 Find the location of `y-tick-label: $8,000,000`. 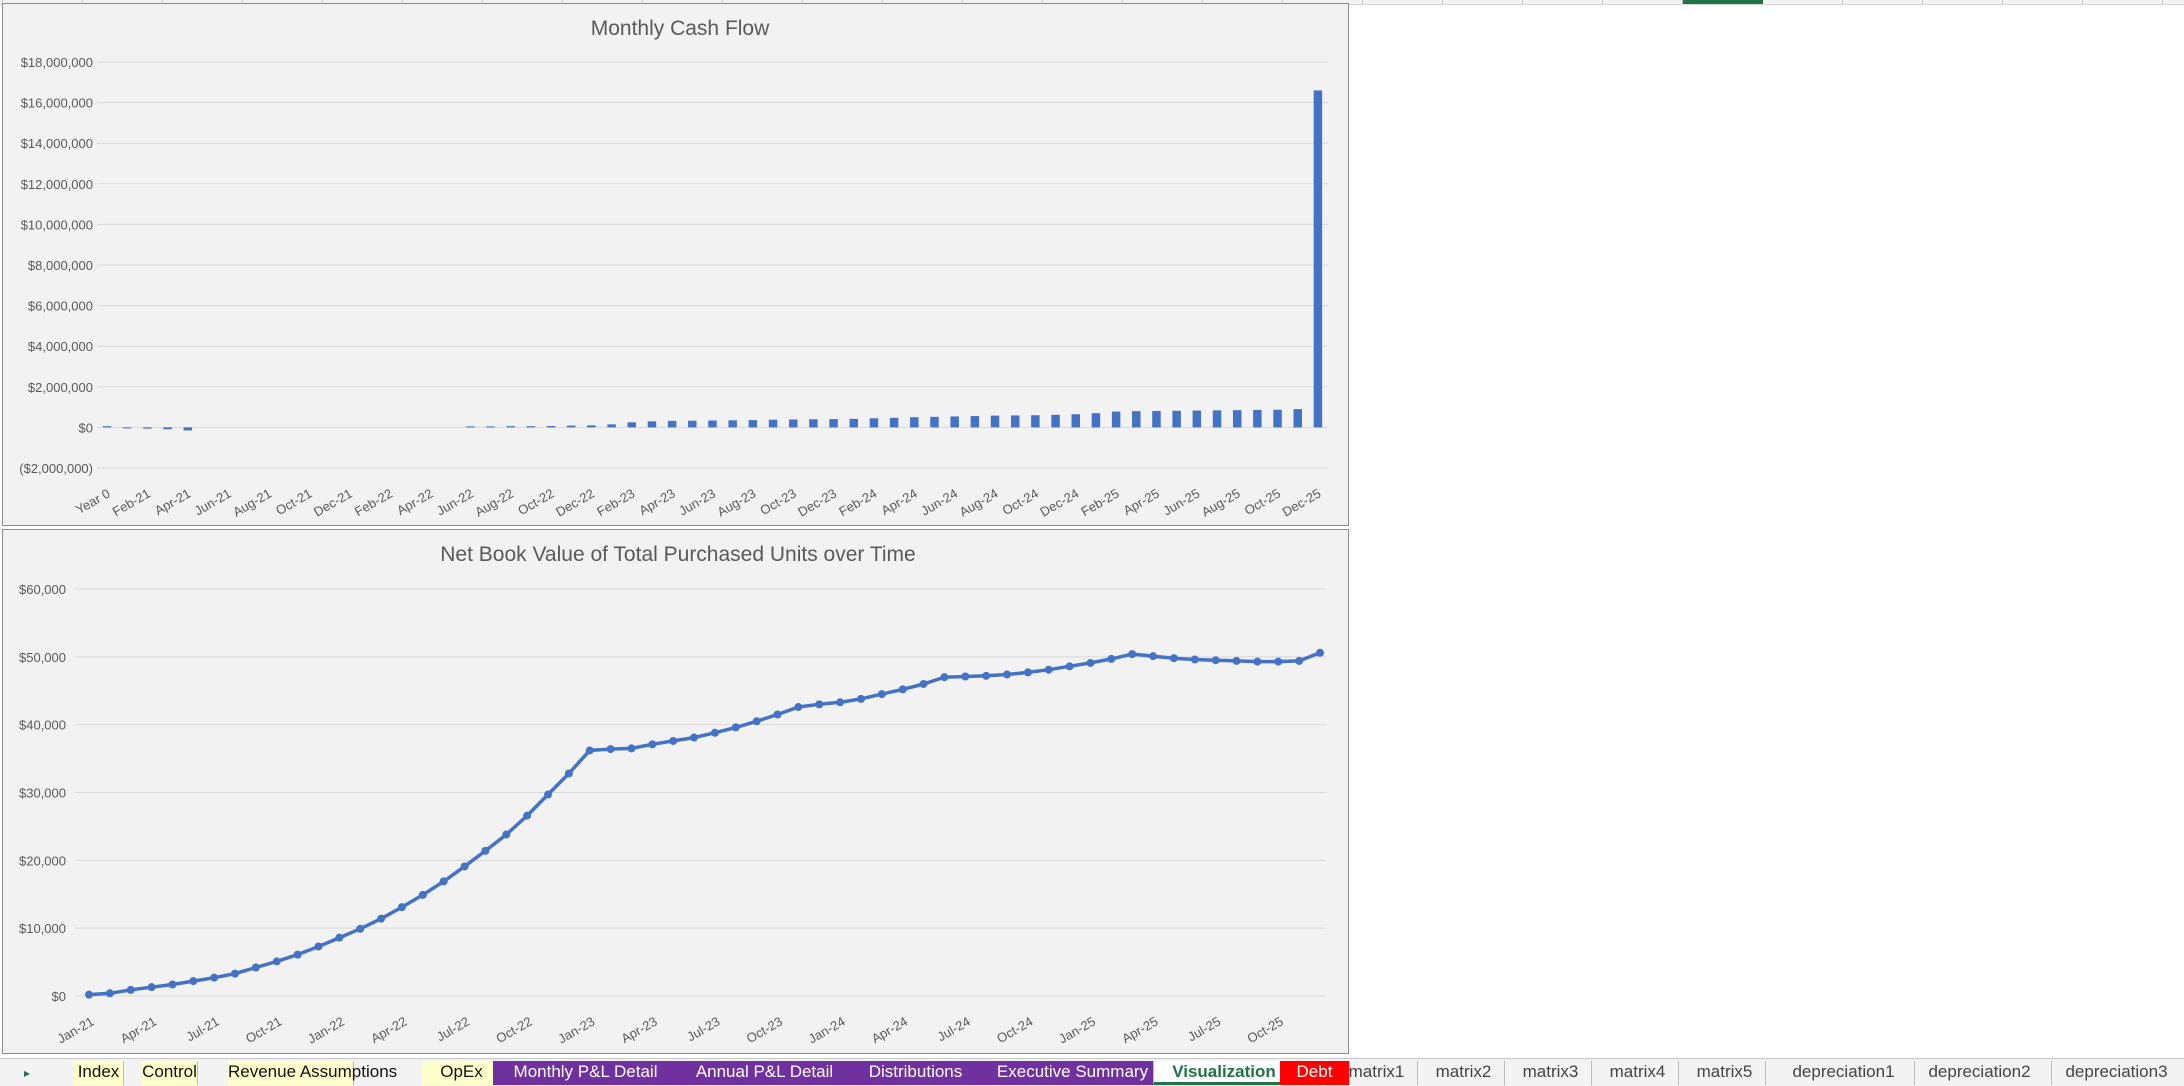

y-tick-label: $8,000,000 is located at coordinates (60, 265).